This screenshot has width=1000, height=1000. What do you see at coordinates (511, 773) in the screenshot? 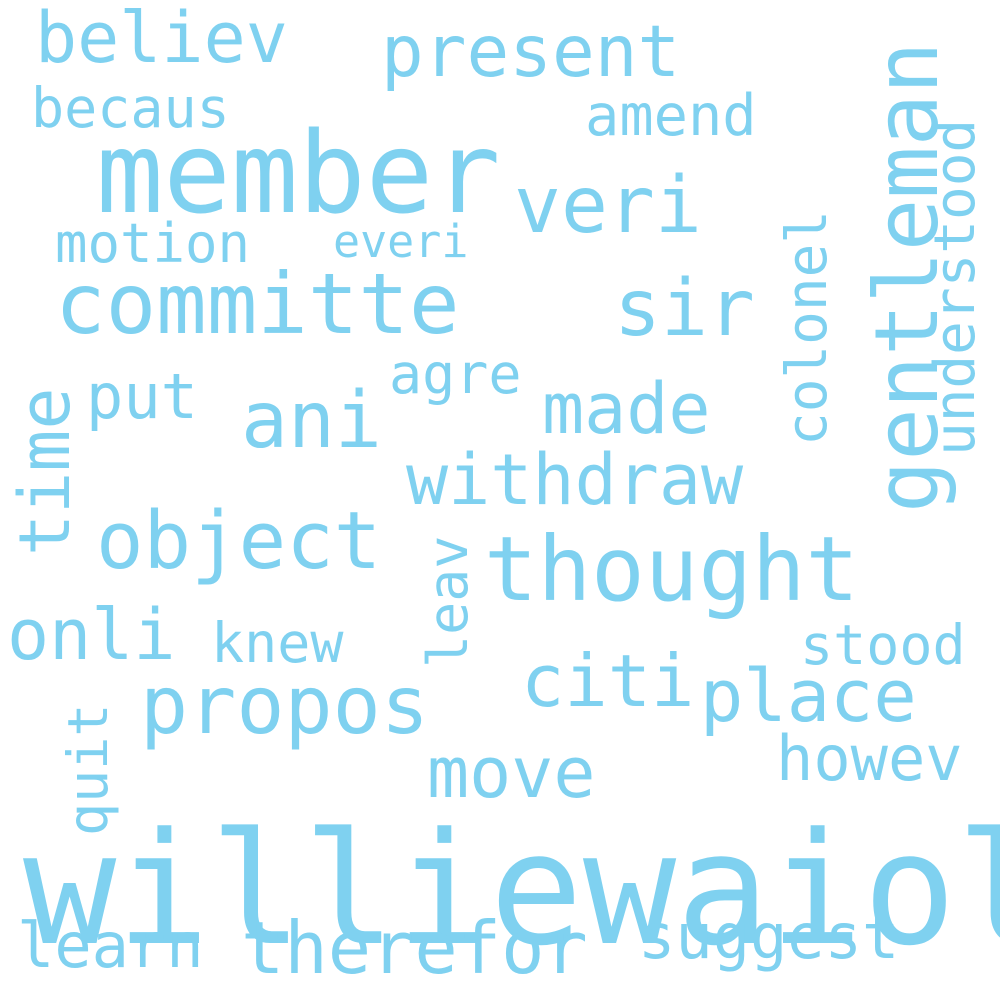
I see `word-move: move` at bounding box center [511, 773].